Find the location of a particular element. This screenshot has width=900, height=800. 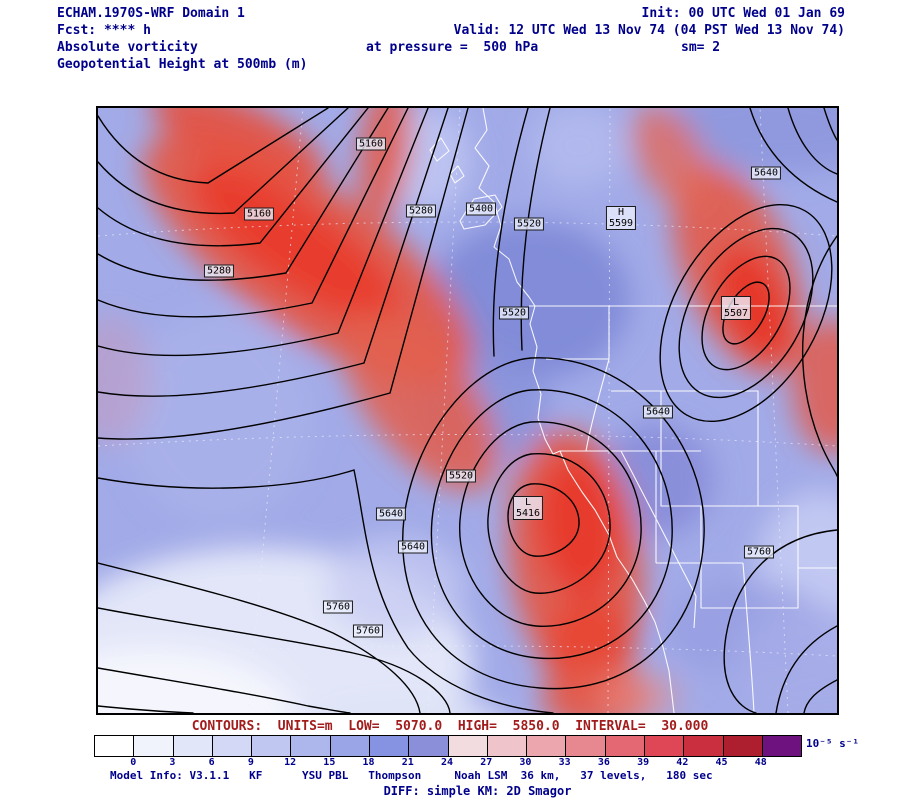

colorbar-tick: 9 is located at coordinates (250, 762).